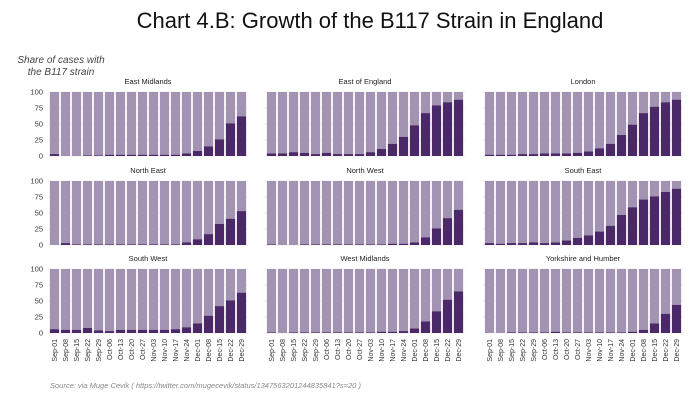 This screenshot has height=405, width=700. What do you see at coordinates (121, 349) in the screenshot?
I see `x-tick-label: Oct-13` at bounding box center [121, 349].